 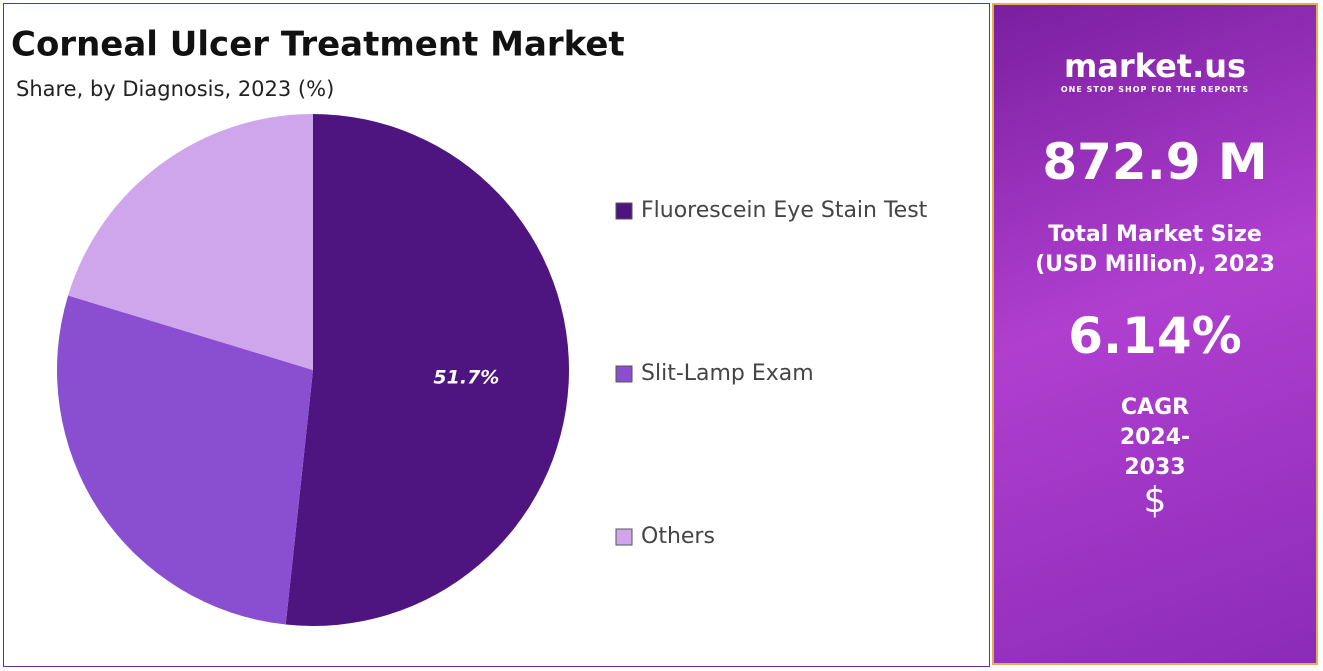 What do you see at coordinates (727, 373) in the screenshot?
I see `legend-label: Slit-Lamp Exam` at bounding box center [727, 373].